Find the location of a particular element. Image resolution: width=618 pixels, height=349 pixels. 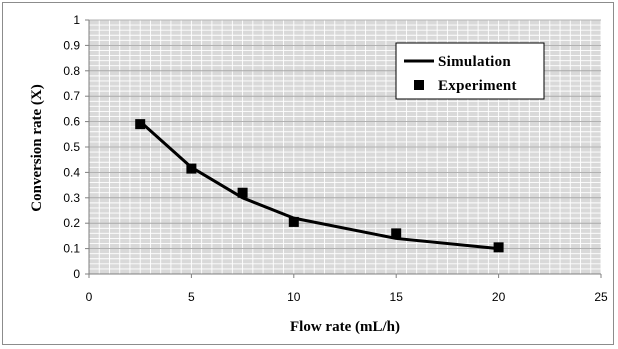

y-tick-label: 0.9 is located at coordinates (71, 45).